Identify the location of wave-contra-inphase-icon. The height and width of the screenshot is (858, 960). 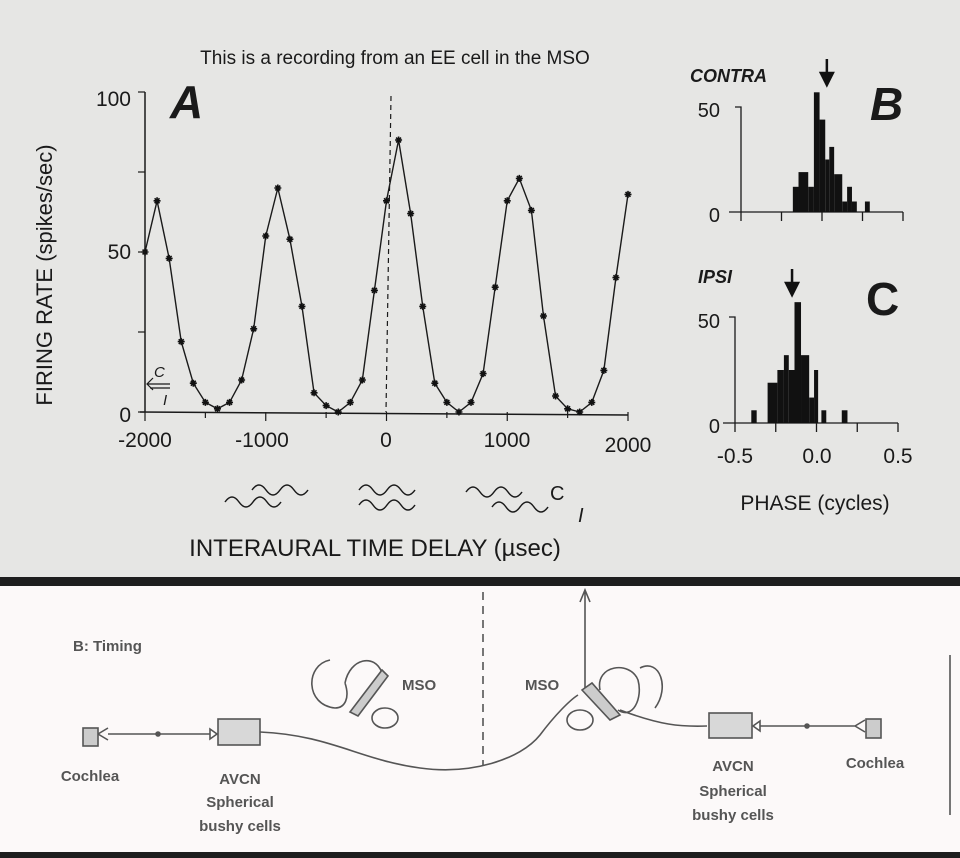
(387, 490).